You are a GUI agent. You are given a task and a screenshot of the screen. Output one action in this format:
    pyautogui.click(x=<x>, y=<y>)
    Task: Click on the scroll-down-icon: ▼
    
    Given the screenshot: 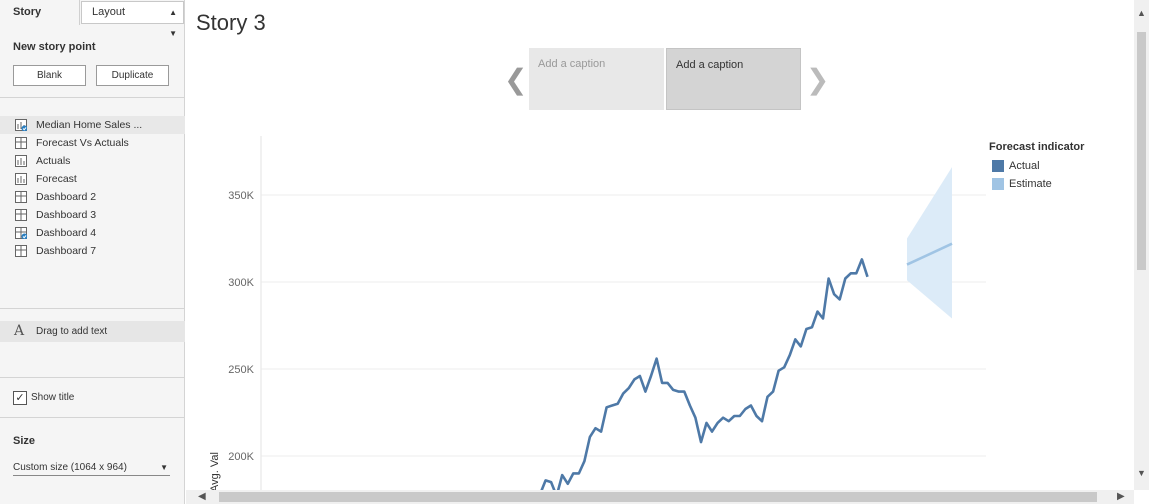 What is the action you would take?
    pyautogui.click(x=1141, y=473)
    